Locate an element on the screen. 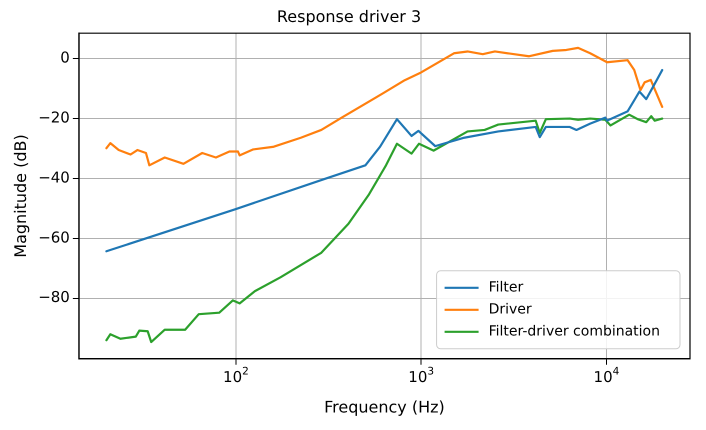 The image size is (706, 430). chart-title: Response driver 3 is located at coordinates (349, 16).